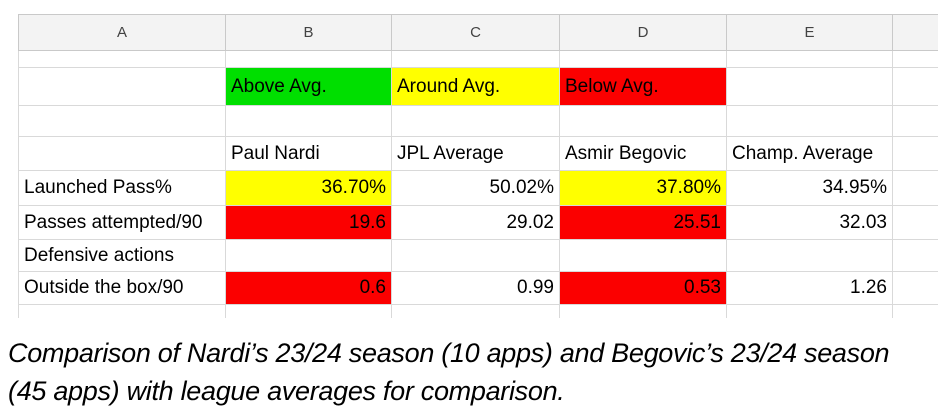  What do you see at coordinates (308, 288) in the screenshot?
I see `value-cell: 0.6` at bounding box center [308, 288].